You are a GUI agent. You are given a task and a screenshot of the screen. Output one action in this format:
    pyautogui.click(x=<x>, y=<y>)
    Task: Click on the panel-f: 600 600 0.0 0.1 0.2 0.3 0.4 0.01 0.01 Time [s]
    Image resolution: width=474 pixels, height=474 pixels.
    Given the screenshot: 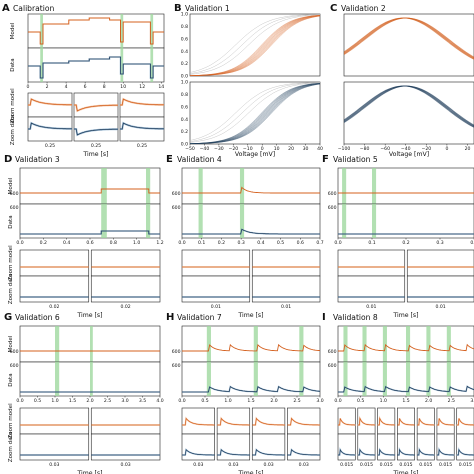 What is the action you would take?
    pyautogui.click(x=401, y=243)
    